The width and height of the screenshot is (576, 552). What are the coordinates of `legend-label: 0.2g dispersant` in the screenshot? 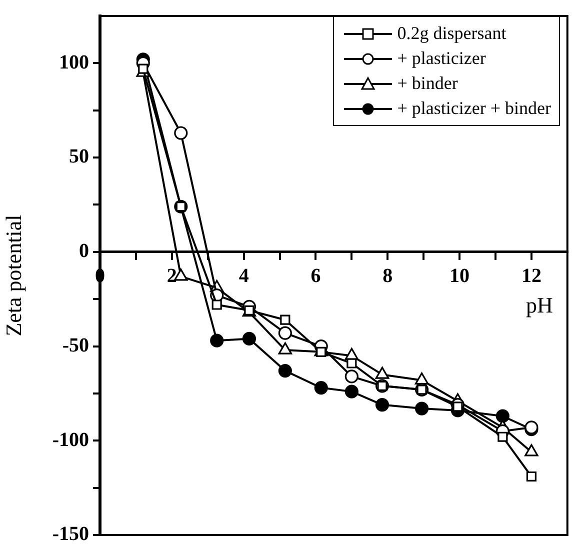 It's located at (451, 33).